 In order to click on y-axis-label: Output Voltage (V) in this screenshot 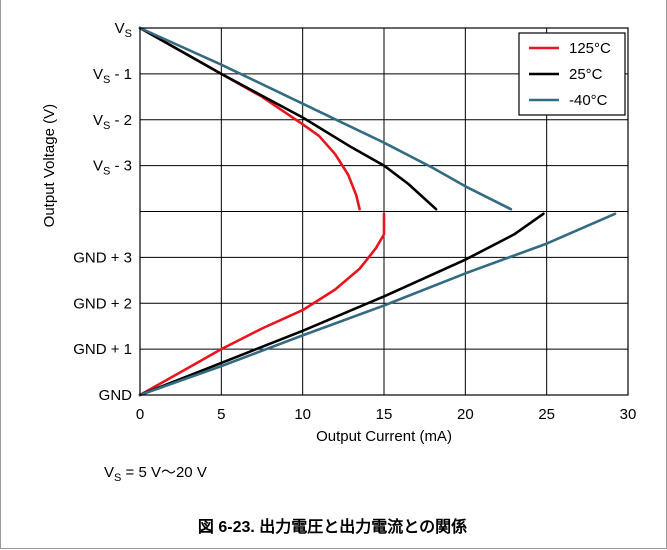, I will do `click(49, 165)`.